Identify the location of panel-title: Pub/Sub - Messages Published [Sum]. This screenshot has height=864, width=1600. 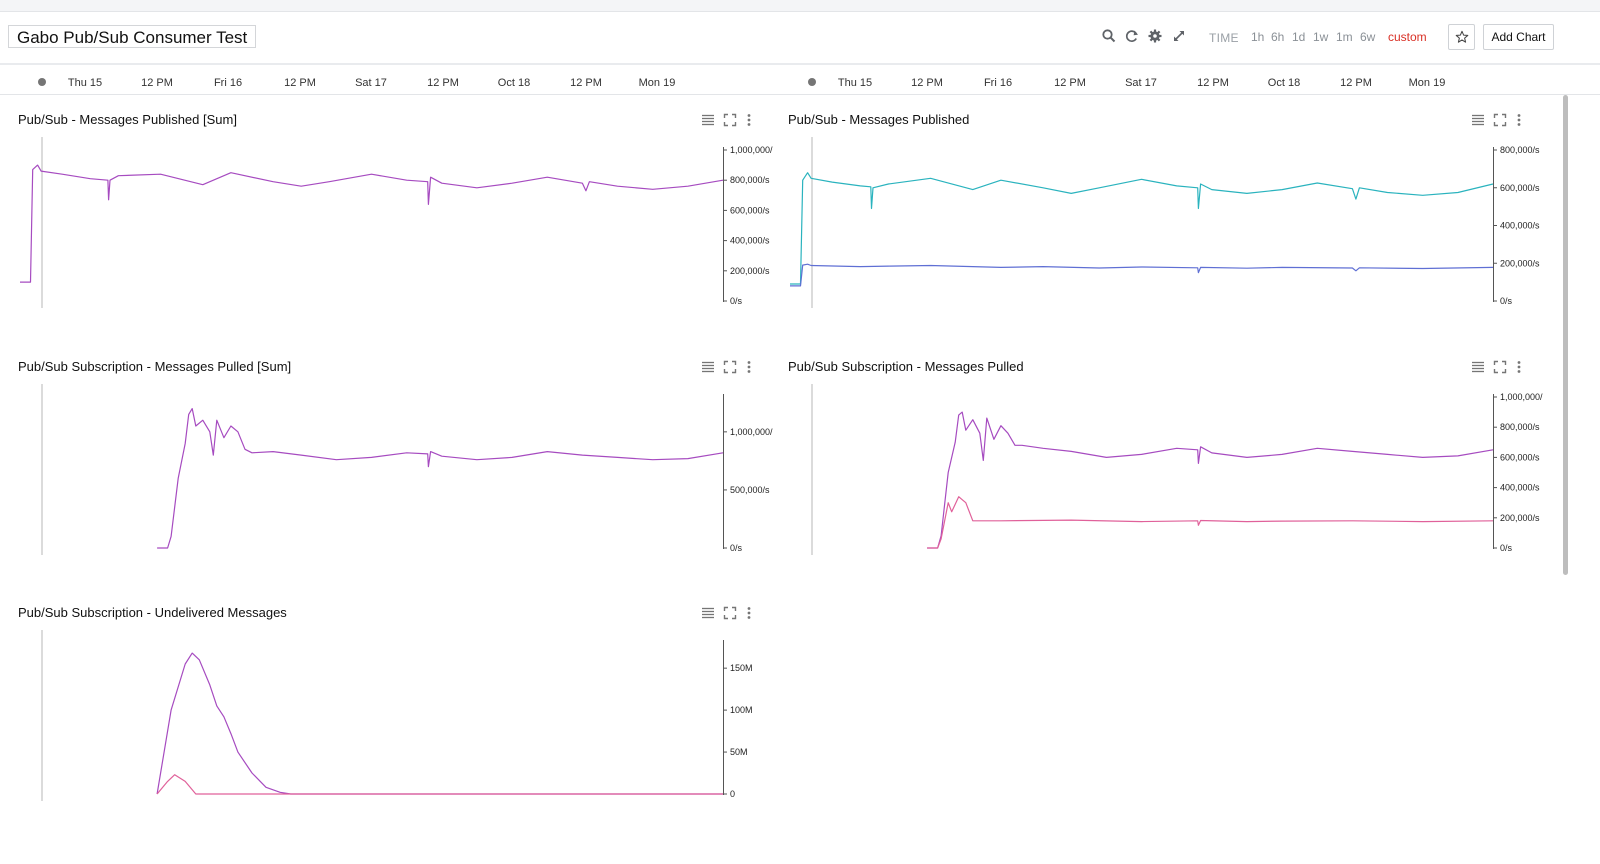
(127, 119).